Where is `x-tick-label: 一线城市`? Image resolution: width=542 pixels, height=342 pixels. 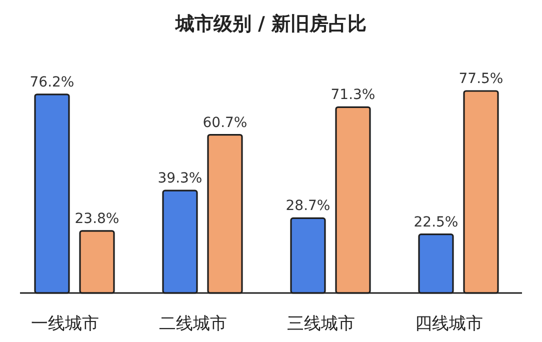
x-tick-label: 一线城市 is located at coordinates (65, 324).